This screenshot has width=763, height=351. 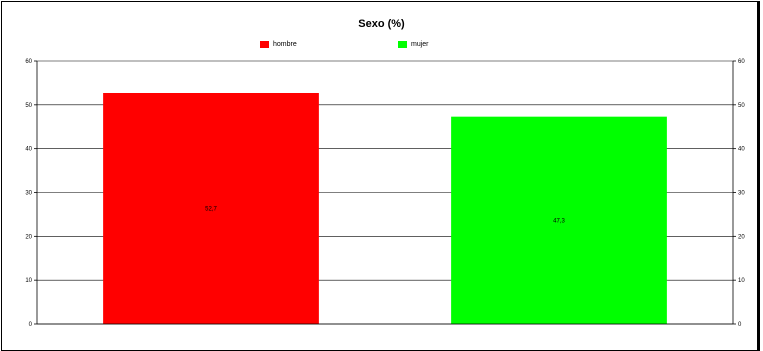 I want to click on y-tick-label-left: 60, so click(x=28, y=62).